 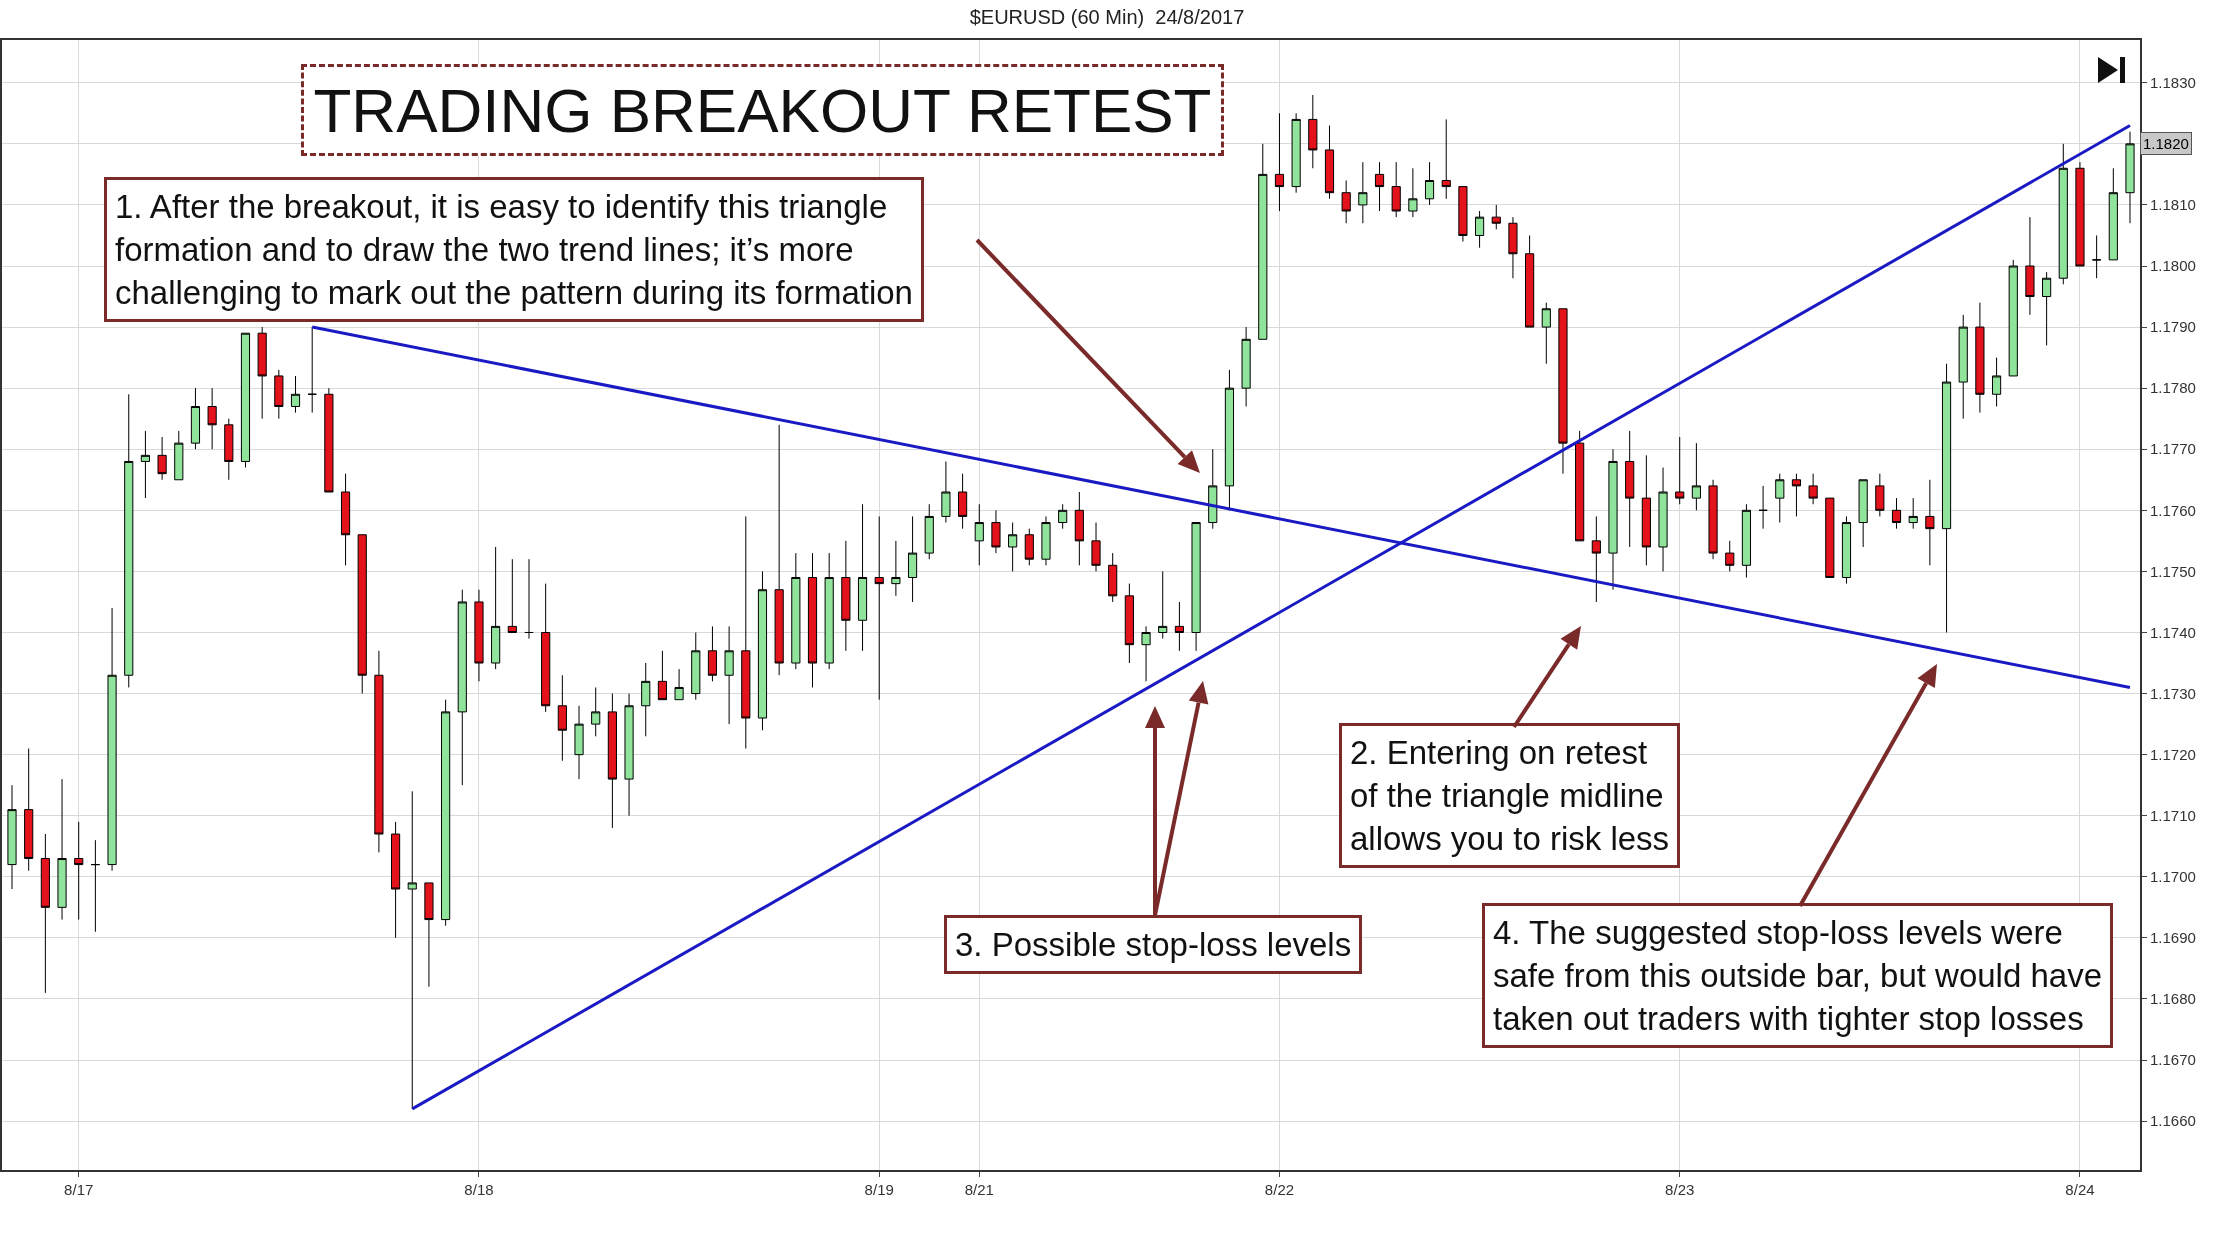 What do you see at coordinates (2173, 205) in the screenshot?
I see `y-tick-label: 1.1810` at bounding box center [2173, 205].